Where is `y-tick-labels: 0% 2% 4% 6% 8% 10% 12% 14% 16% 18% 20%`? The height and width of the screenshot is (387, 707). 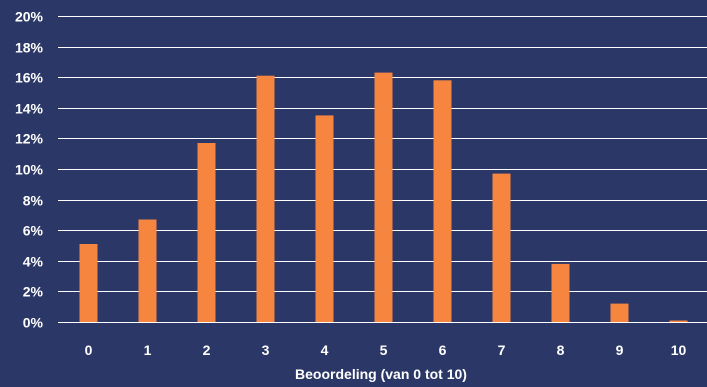 y-tick-labels: 0% 2% 4% 6% 8% 10% 12% 14% 16% 18% 20% is located at coordinates (29, 170).